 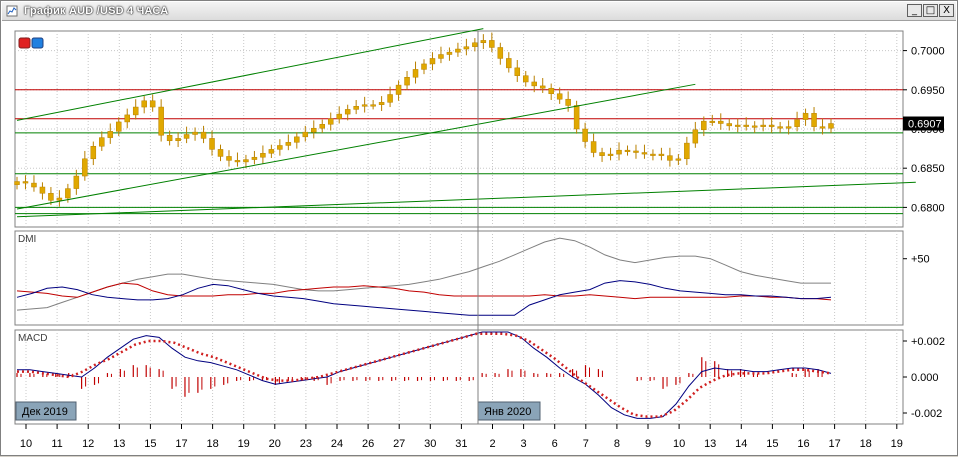 I want to click on time-tick-label: 18, so click(x=212, y=444).